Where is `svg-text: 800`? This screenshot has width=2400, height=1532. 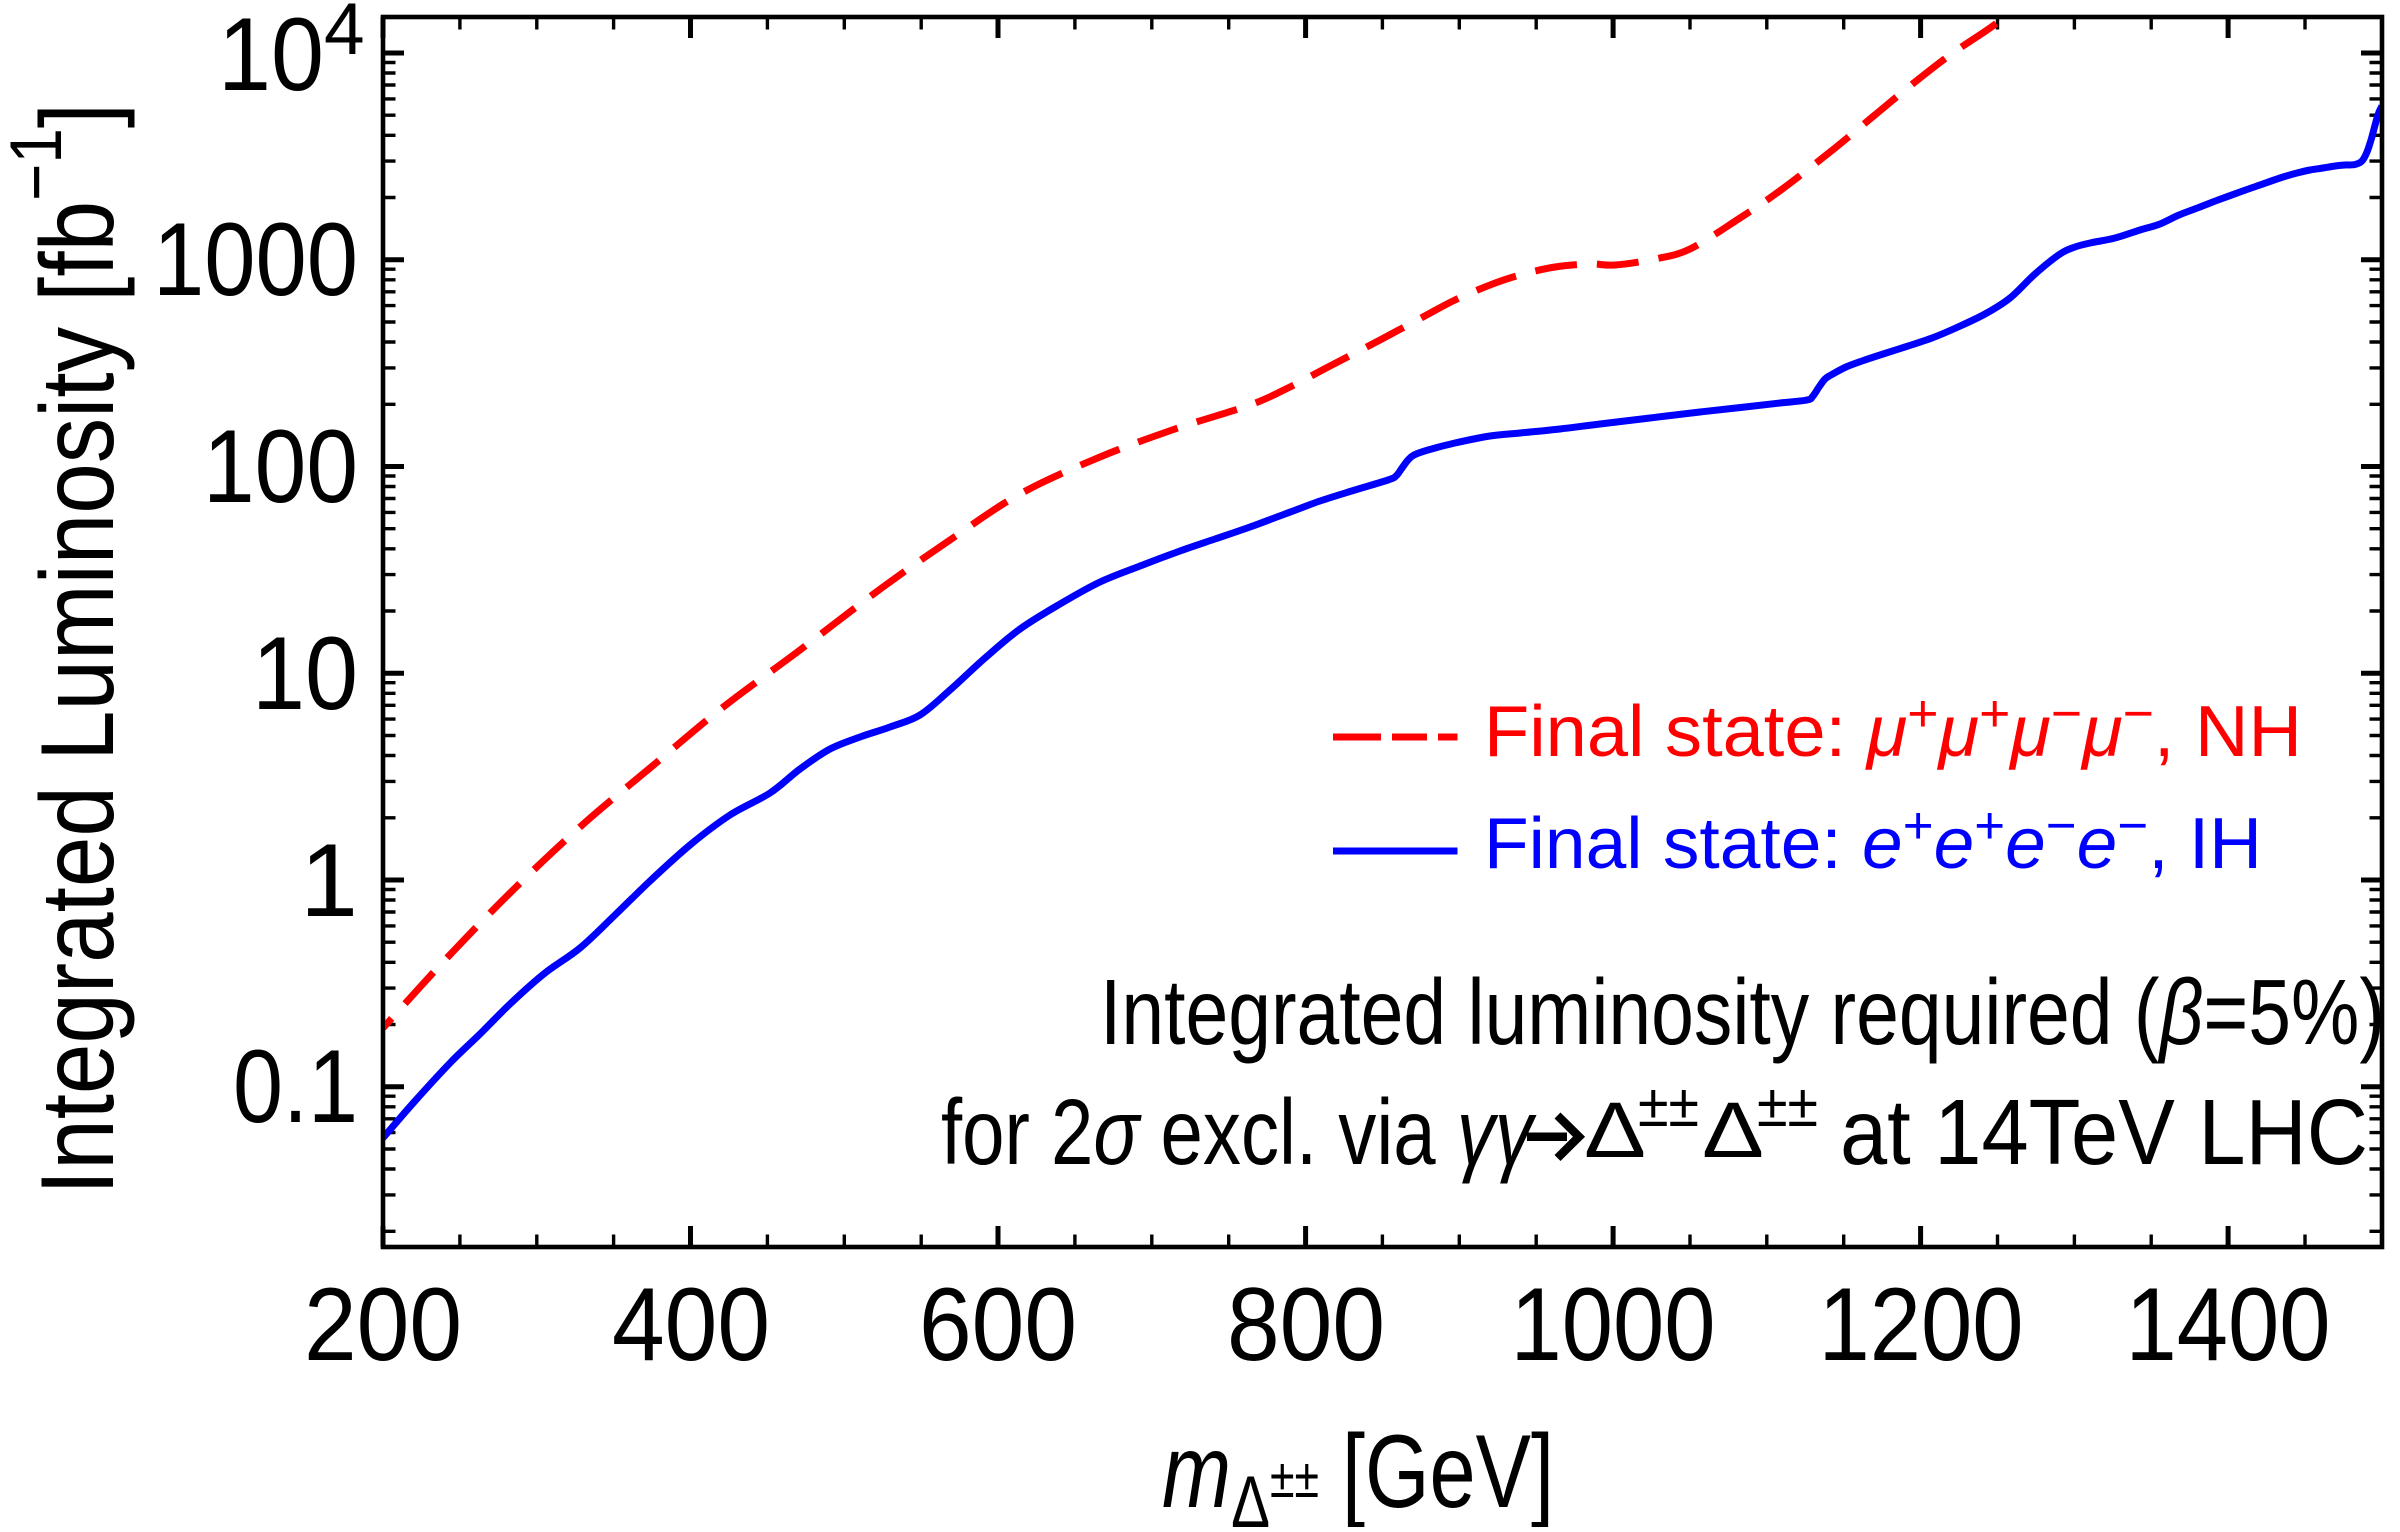 svg-text: 800 is located at coordinates (1306, 1325).